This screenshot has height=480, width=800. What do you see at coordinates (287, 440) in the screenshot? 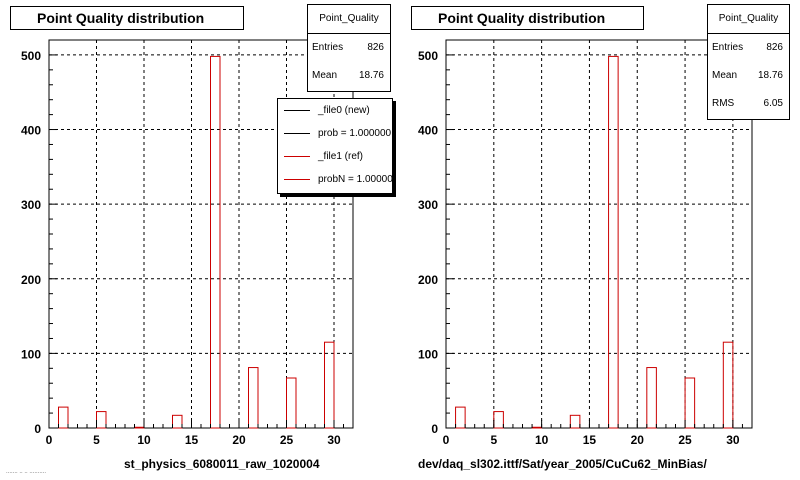
I see `left-x-tick-label: 25` at bounding box center [287, 440].